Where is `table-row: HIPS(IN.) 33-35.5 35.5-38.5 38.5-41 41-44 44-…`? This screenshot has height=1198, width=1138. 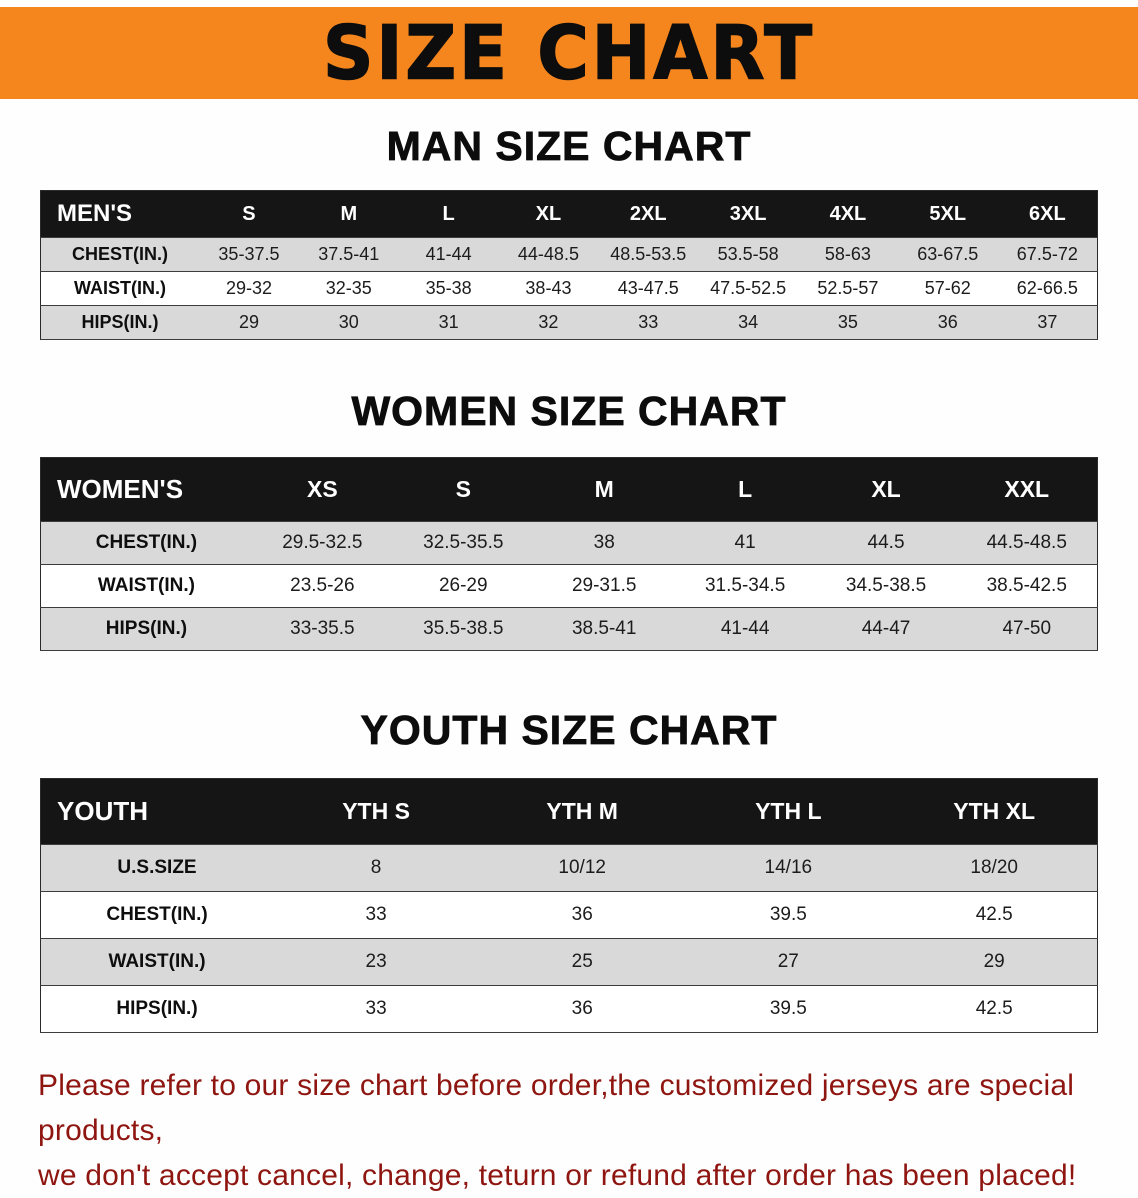
table-row: HIPS(IN.) 33-35.5 35.5-38.5 38.5-41 41-44 44-… is located at coordinates (569, 629).